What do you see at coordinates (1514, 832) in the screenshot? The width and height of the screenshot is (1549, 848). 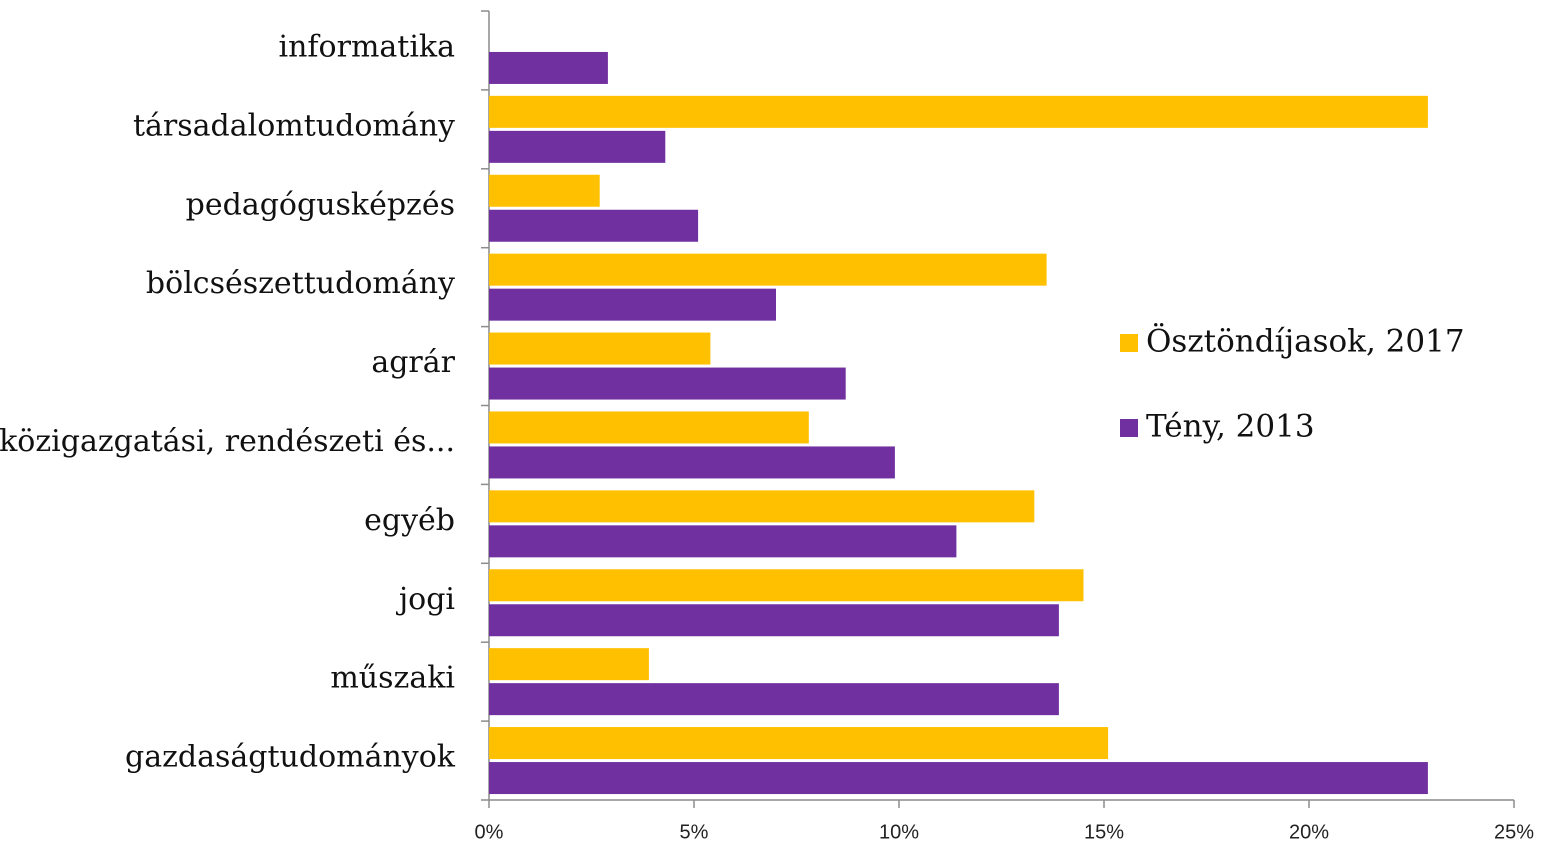 I see `x-tick-label: 25%` at bounding box center [1514, 832].